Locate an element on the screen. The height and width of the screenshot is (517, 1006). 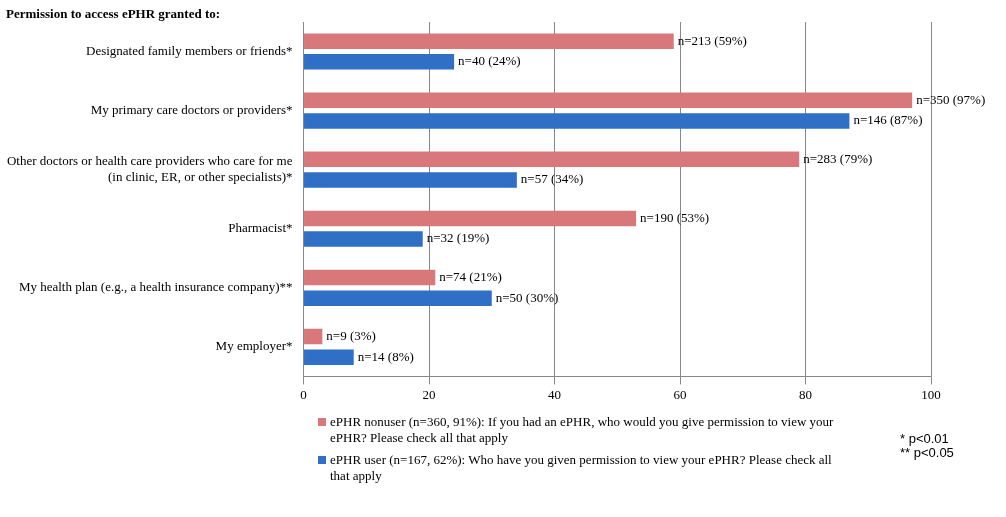
text: ** p<0.05 is located at coordinates (927, 452).